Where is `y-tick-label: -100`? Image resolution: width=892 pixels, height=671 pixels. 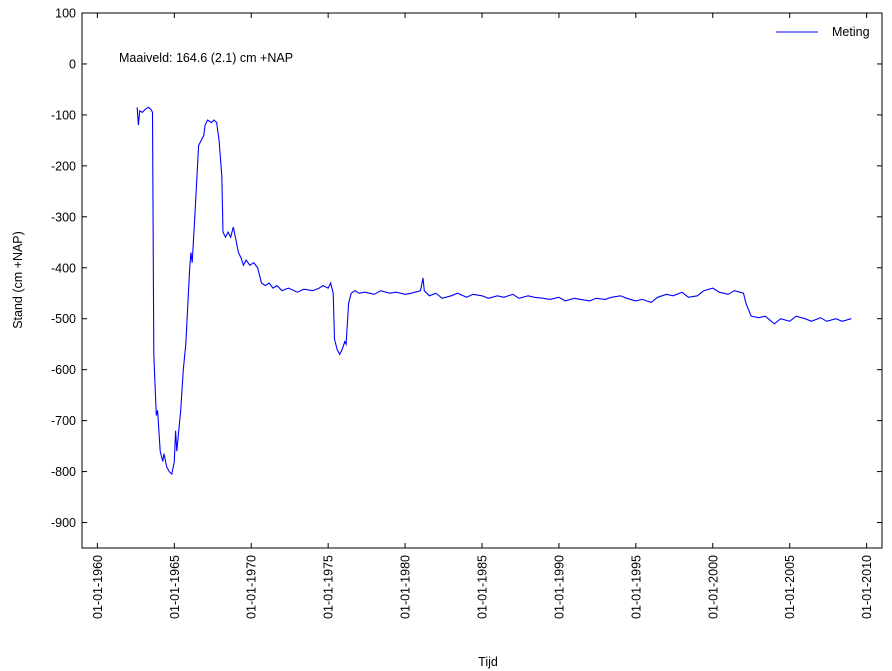 y-tick-label: -100 is located at coordinates (63, 115).